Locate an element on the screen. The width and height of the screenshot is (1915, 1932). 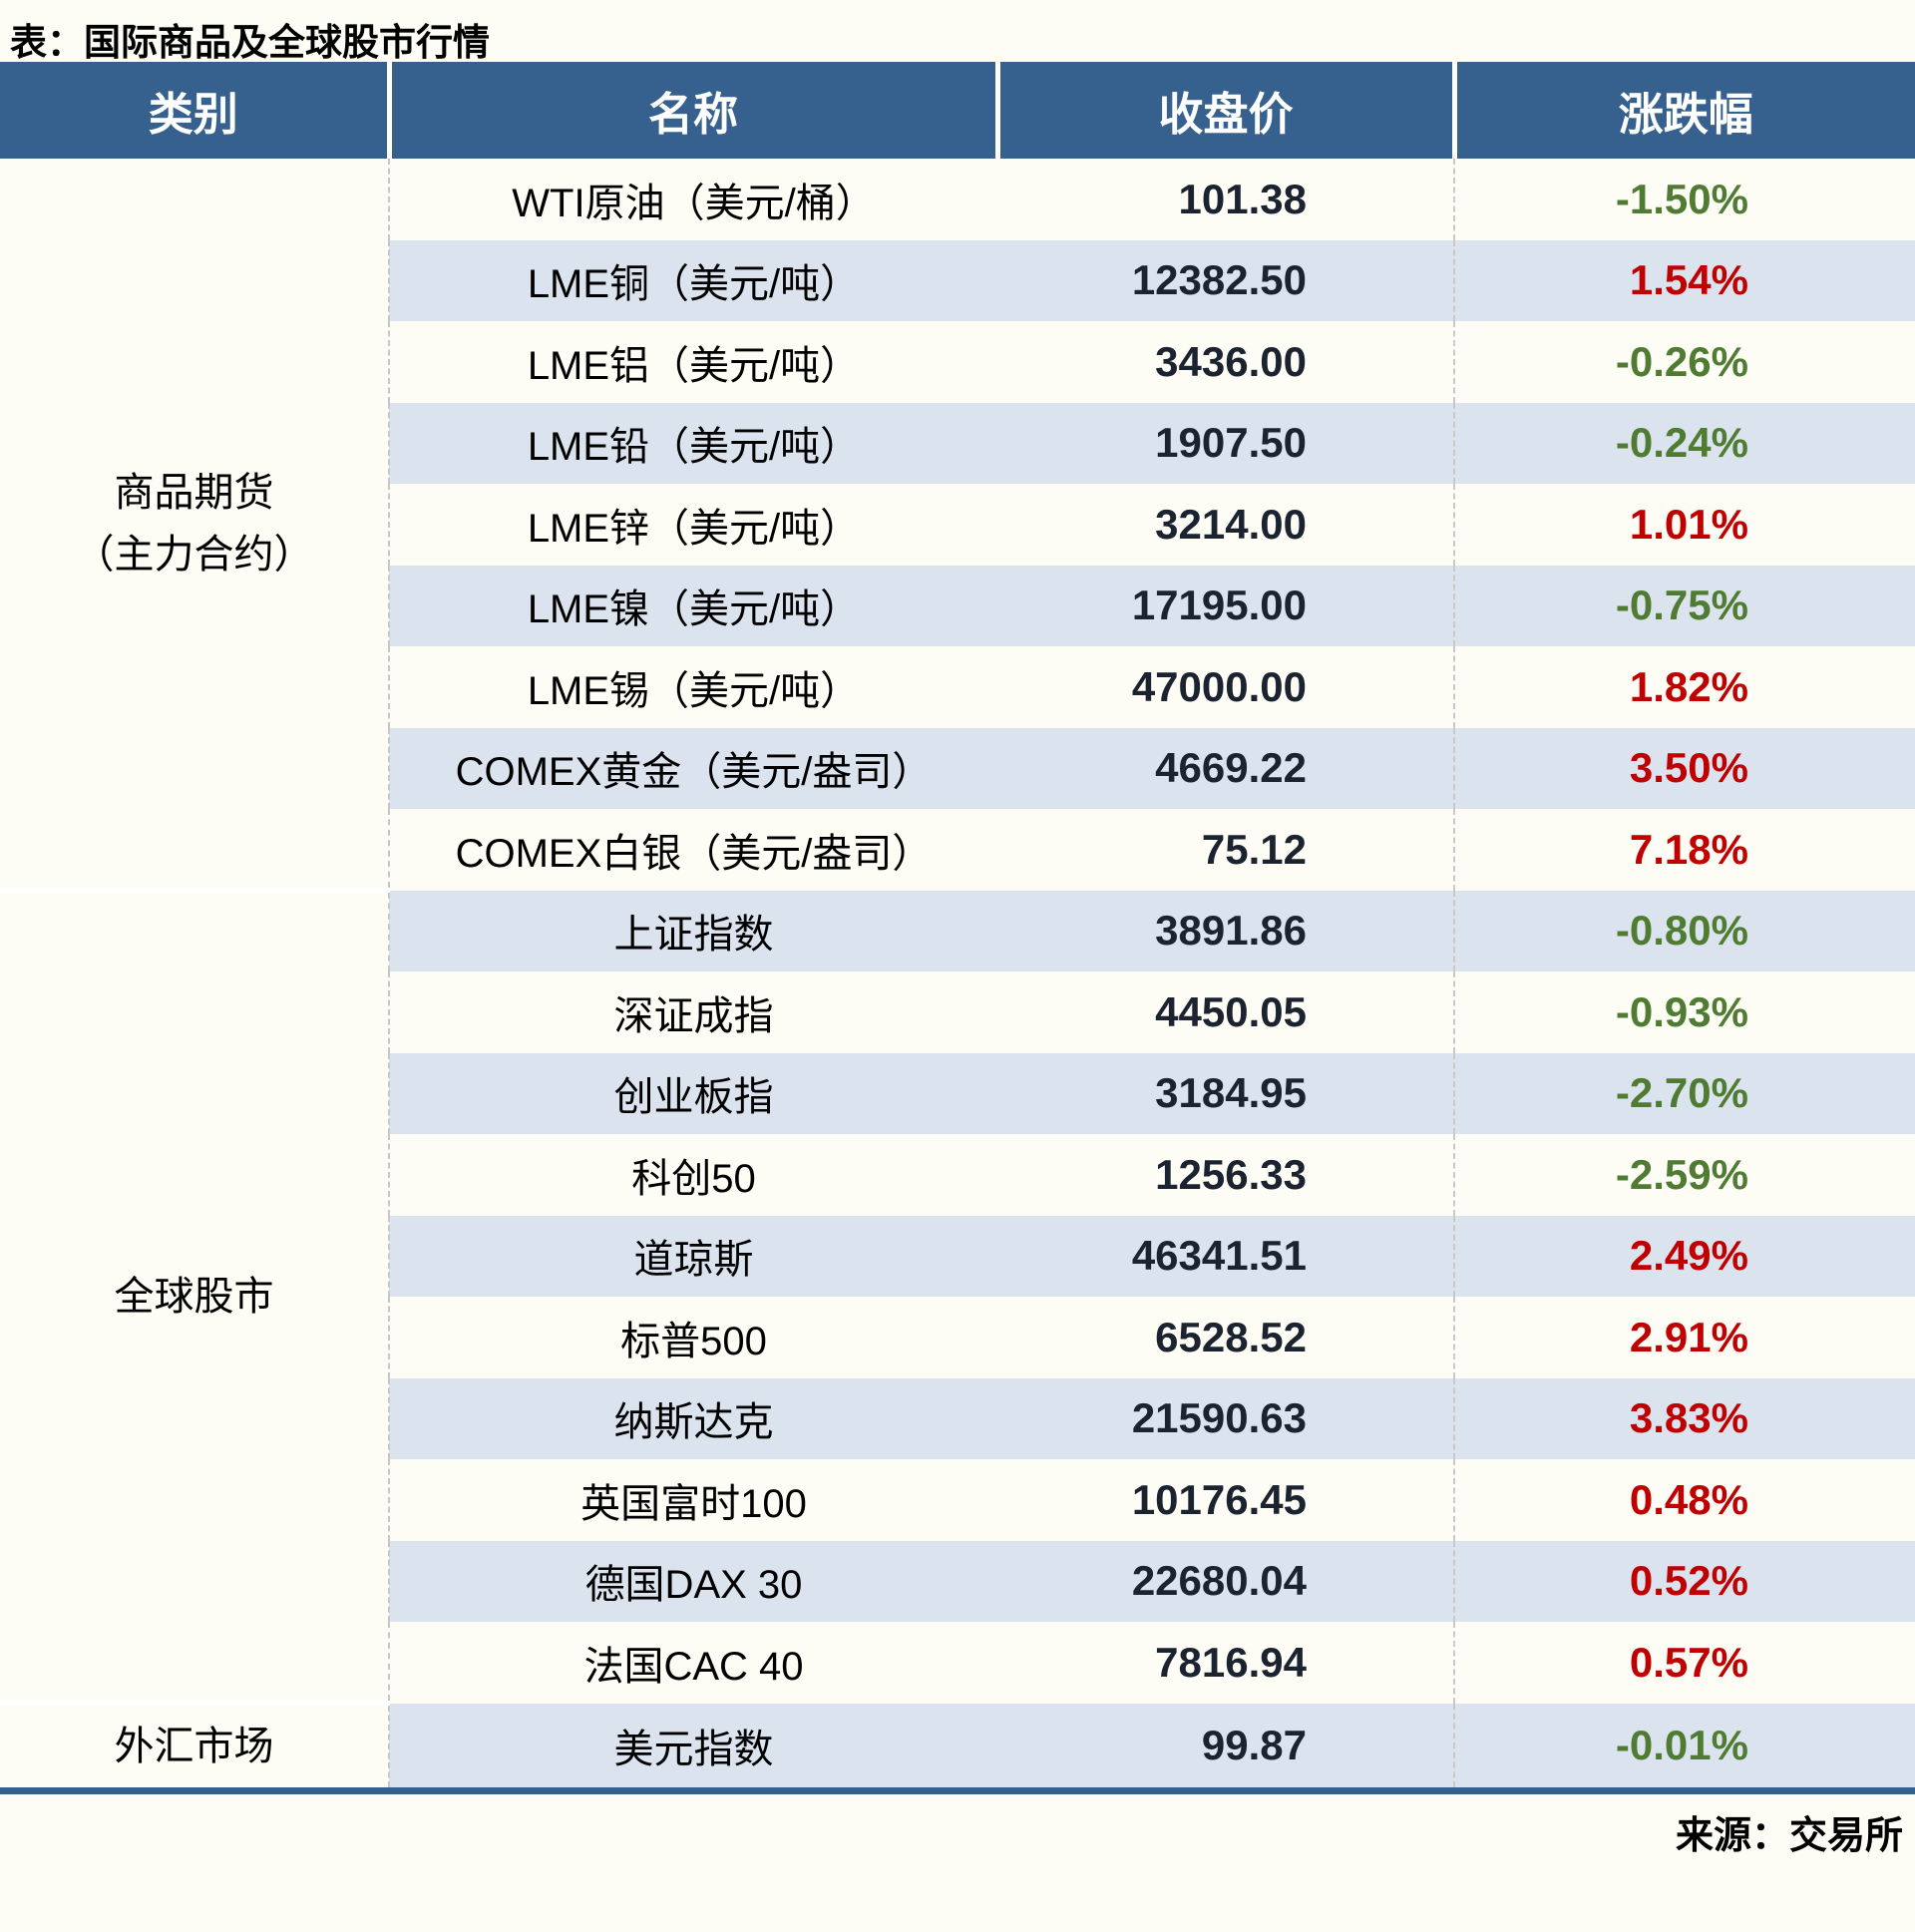
close-price-cell: 10176.45 is located at coordinates (1219, 1499).